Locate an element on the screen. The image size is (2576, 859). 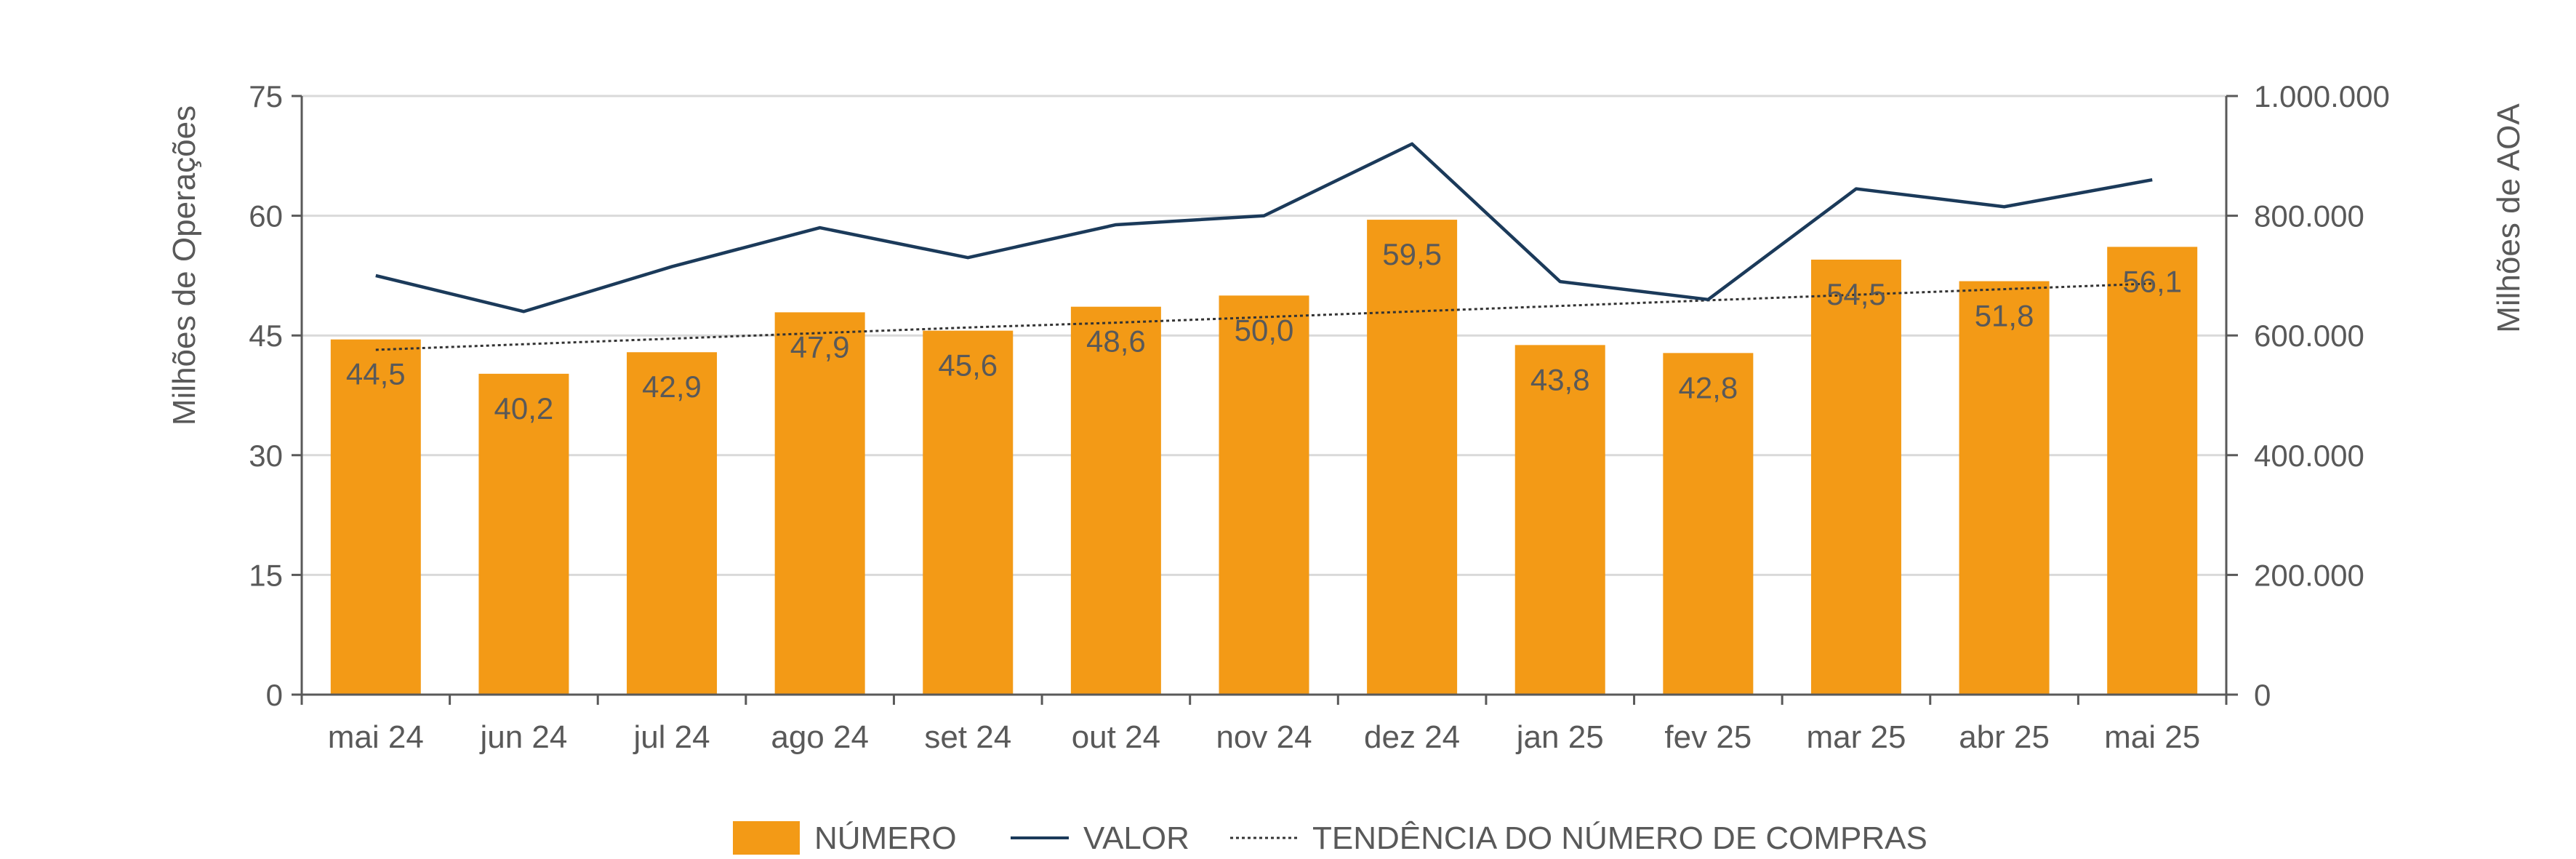
legend-label-numero: NÚMERO is located at coordinates (885, 838).